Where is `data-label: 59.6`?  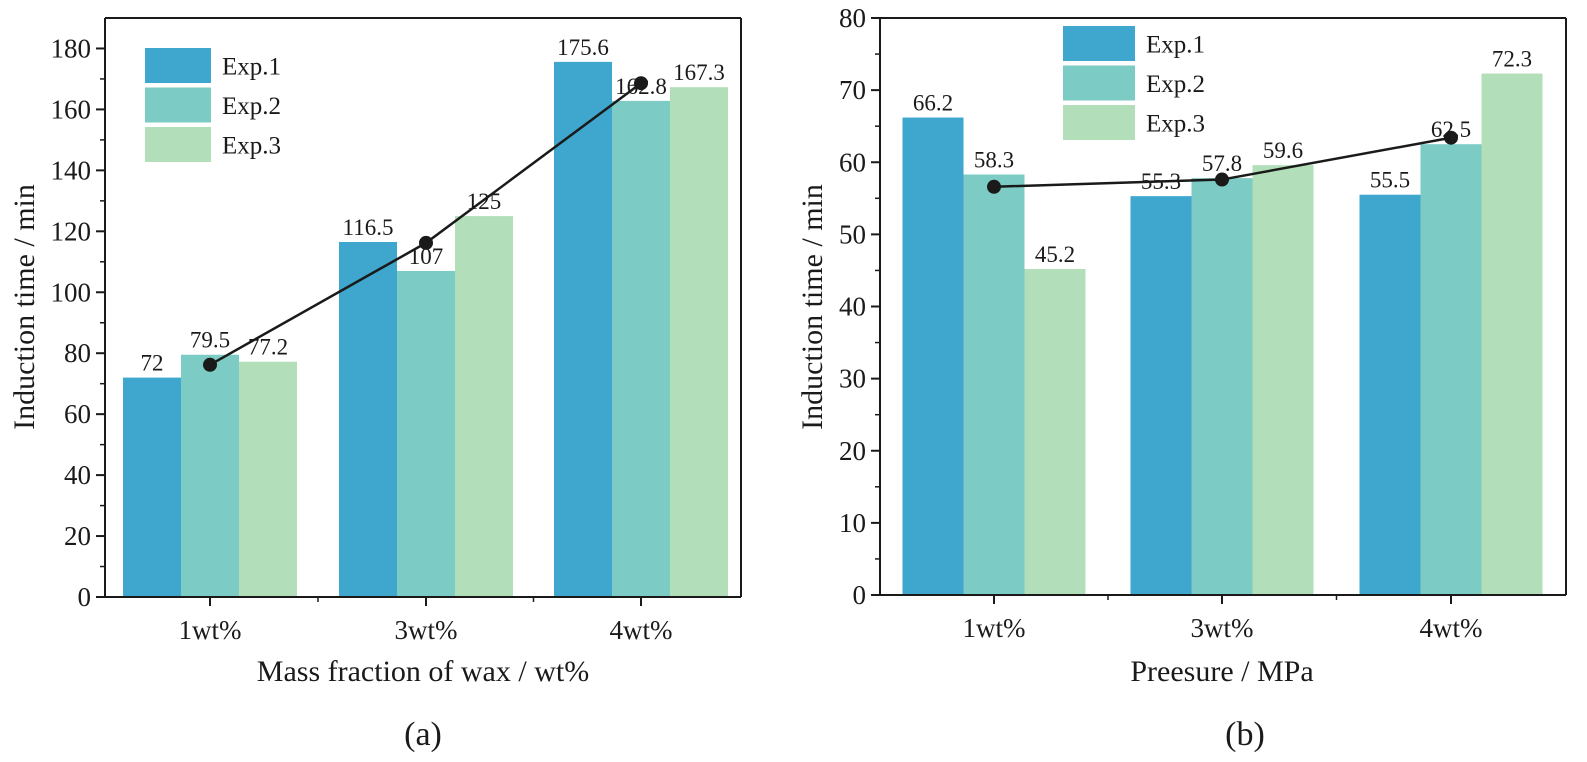 data-label: 59.6 is located at coordinates (1283, 150).